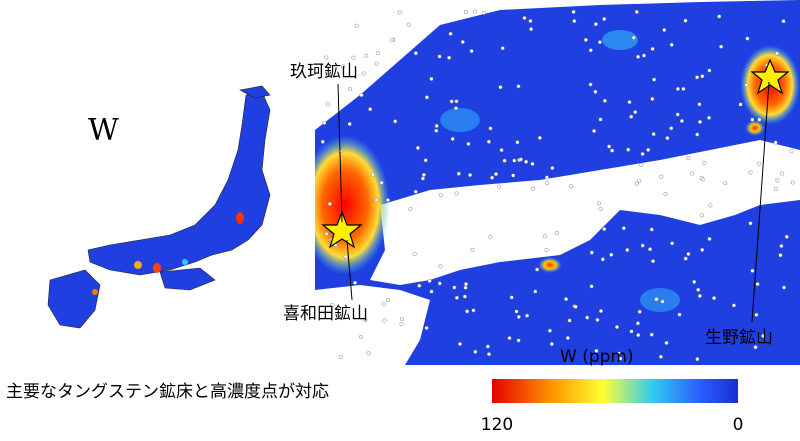  What do you see at coordinates (739, 338) in the screenshot?
I see `mine-label: 生野鉱山` at bounding box center [739, 338].